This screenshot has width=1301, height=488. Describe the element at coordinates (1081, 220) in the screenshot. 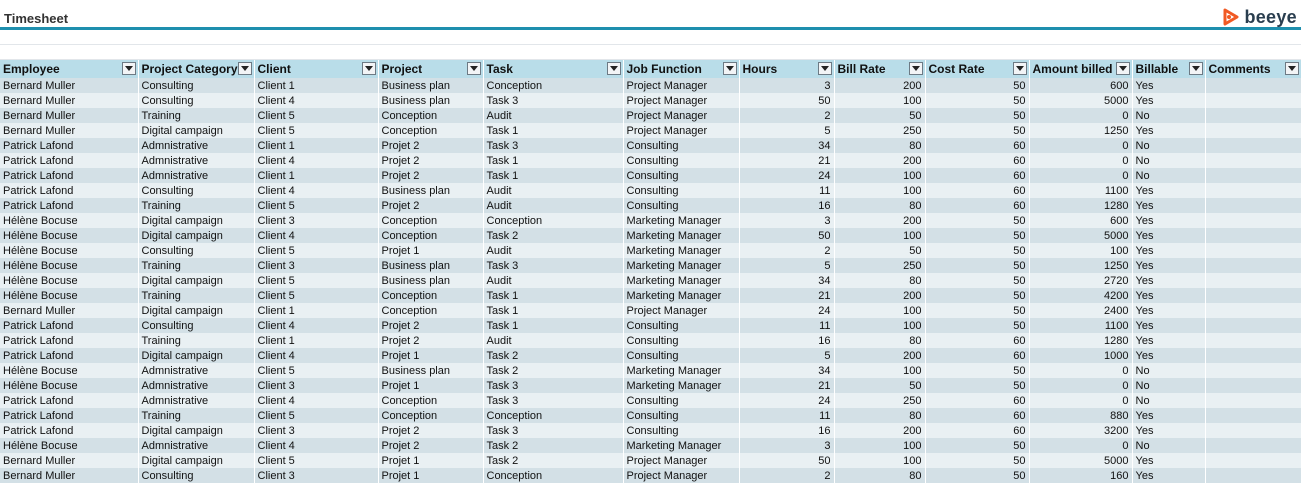

I see `cell-amount-billed: 600` at that location.